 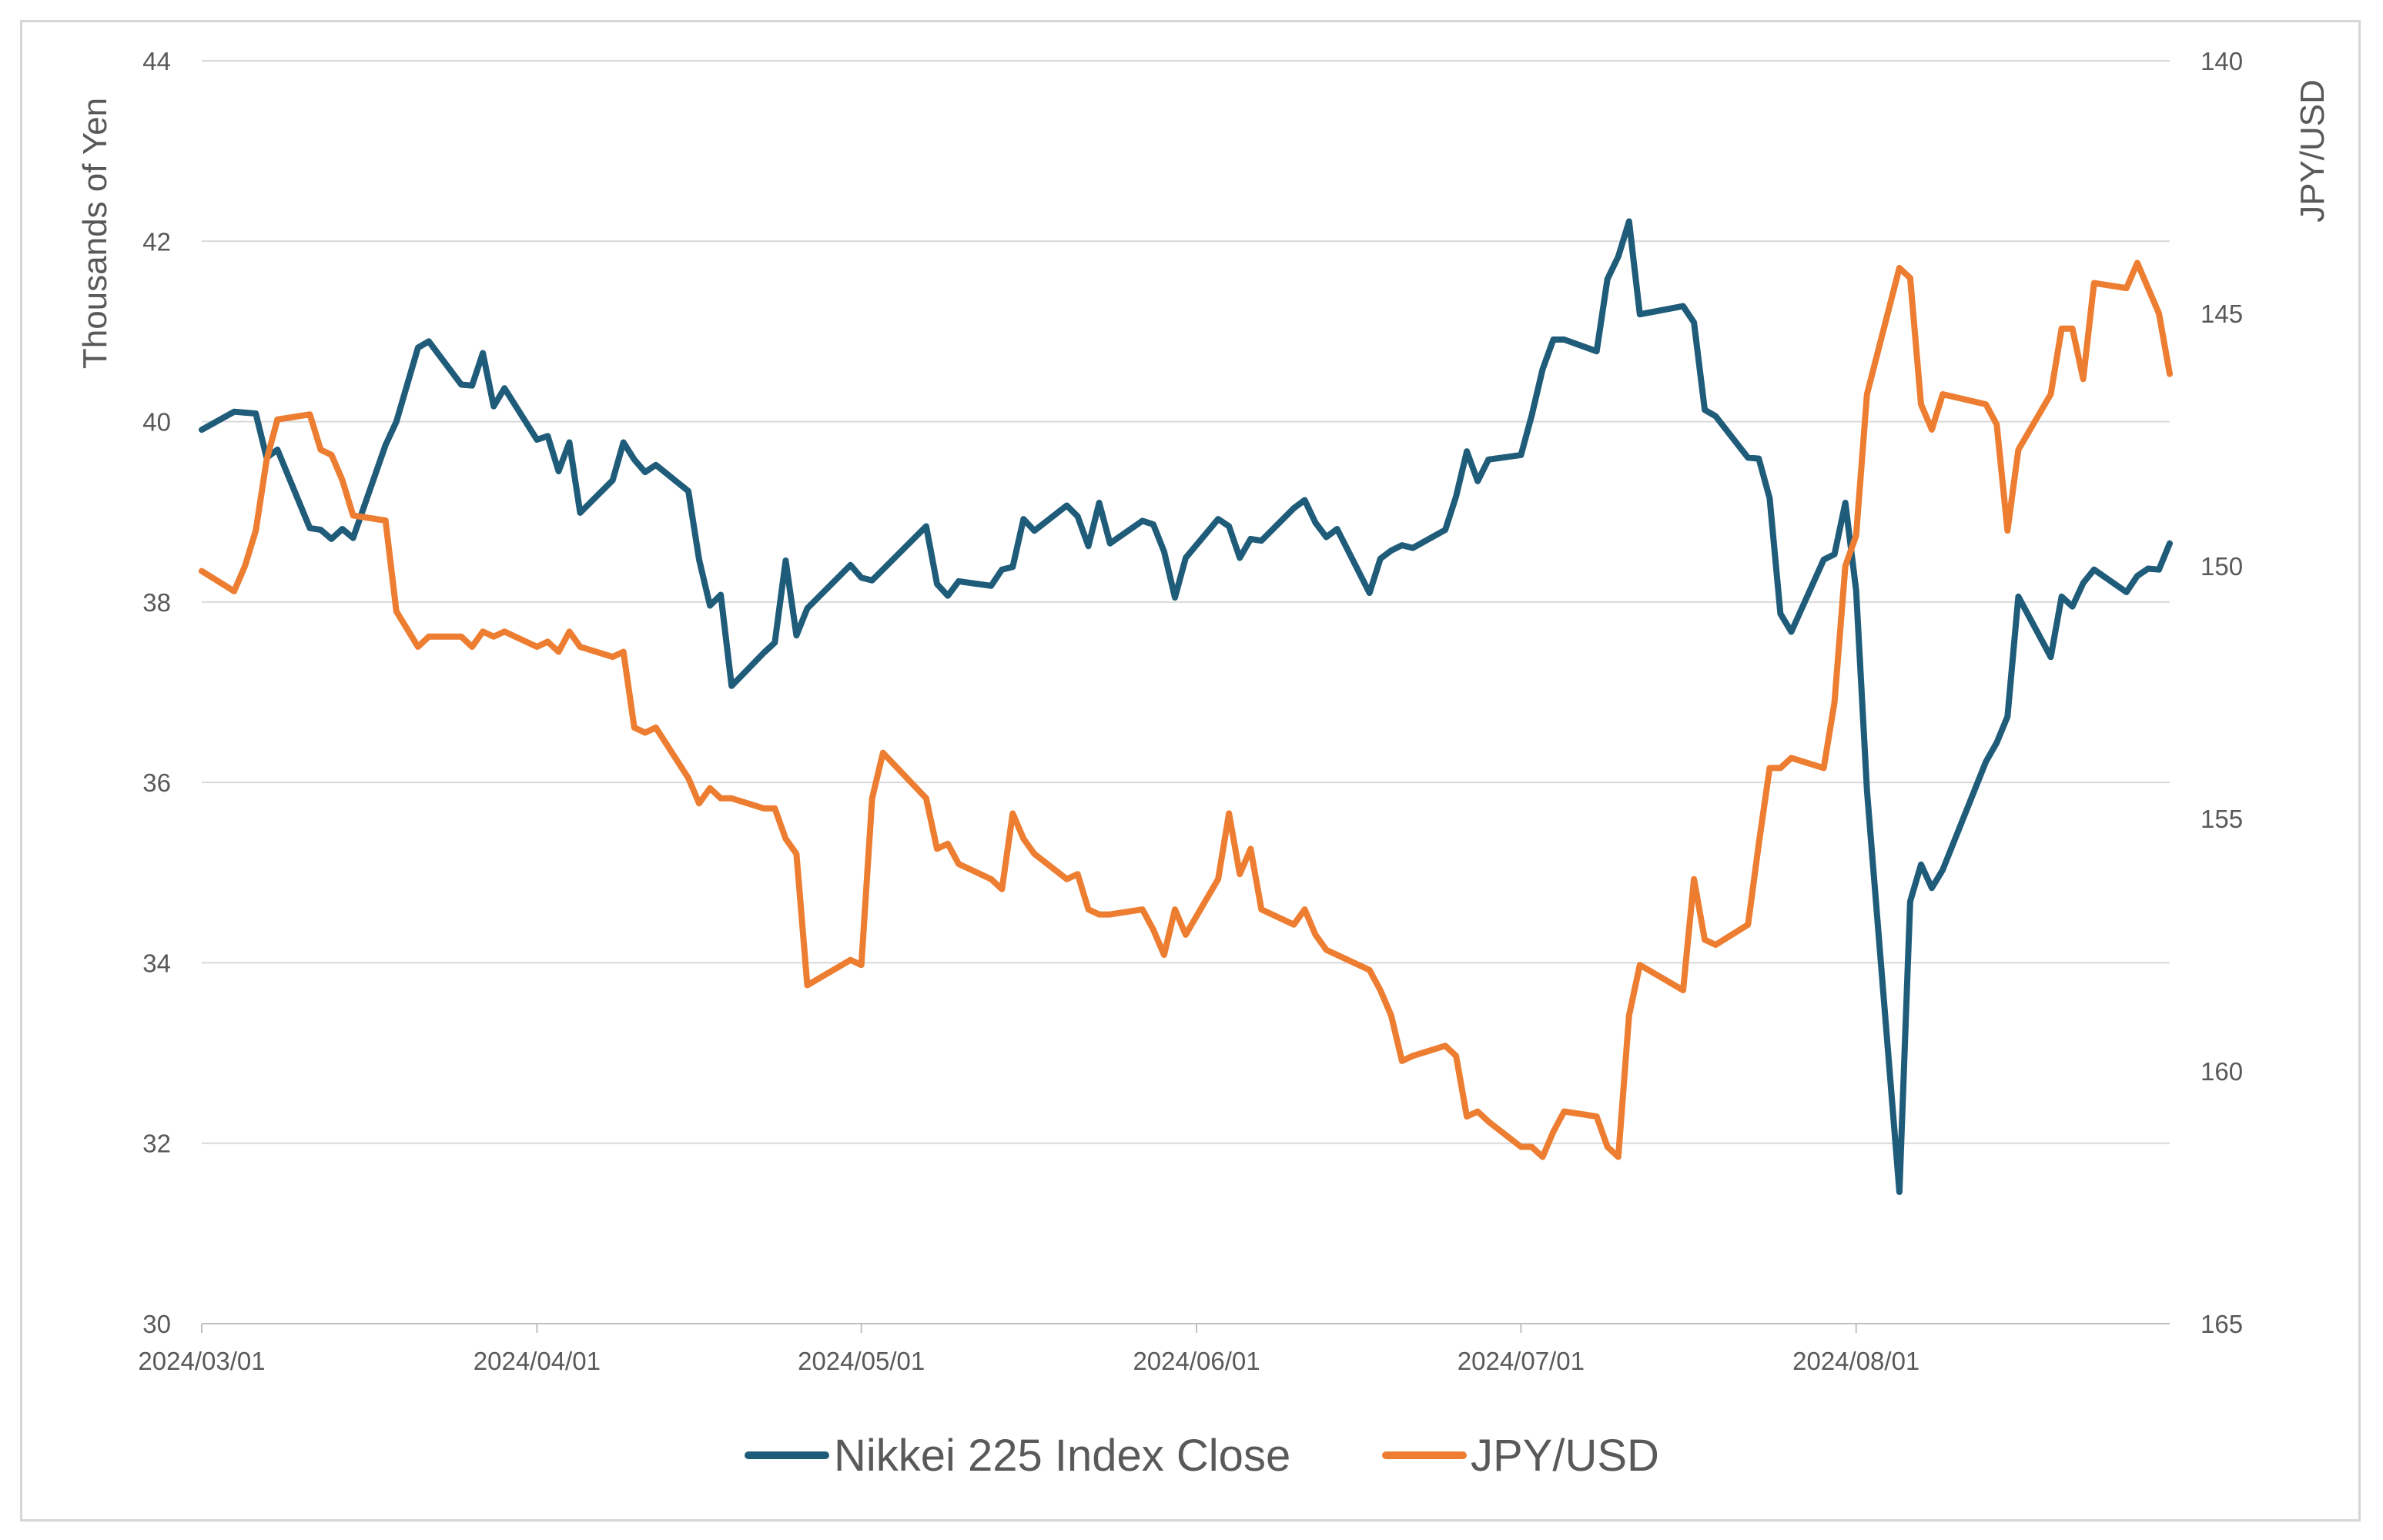 I want to click on y-left-tick-label: 44, so click(x=156, y=61).